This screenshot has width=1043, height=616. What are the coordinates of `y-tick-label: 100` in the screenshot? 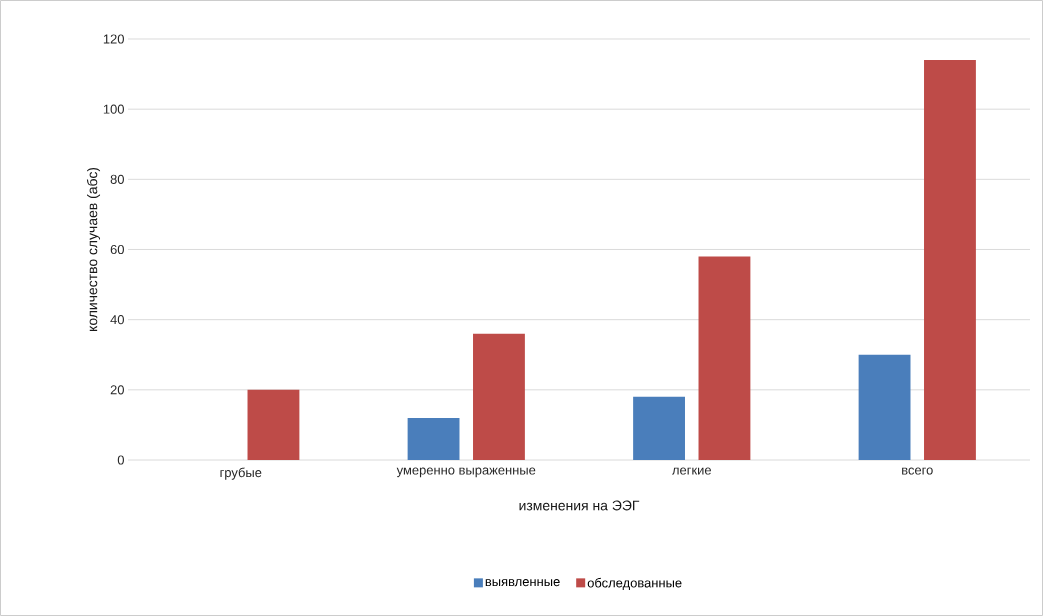 It's located at (113, 109).